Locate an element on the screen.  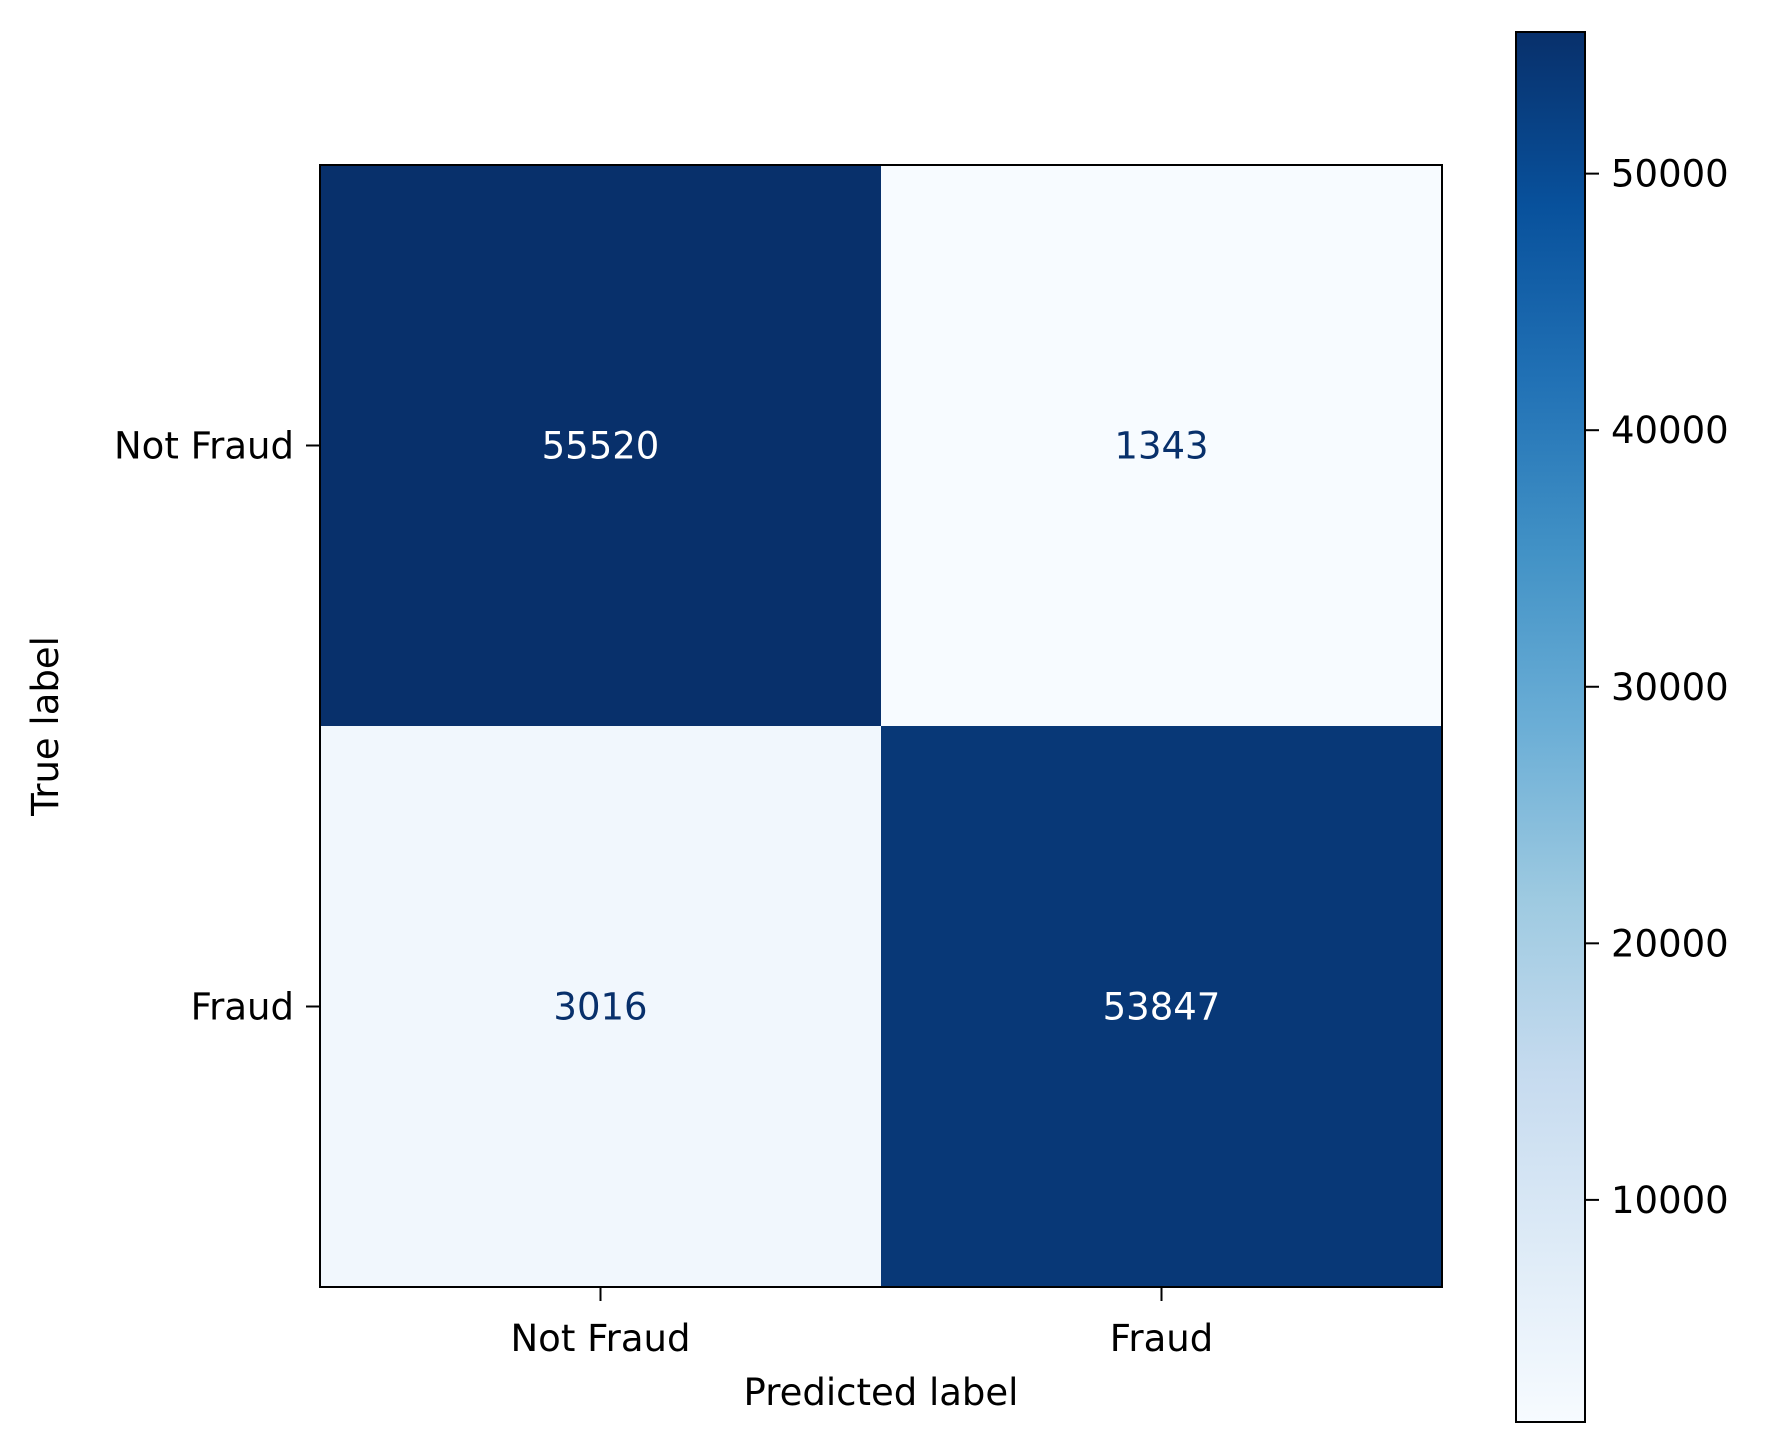
colorbar-frame is located at coordinates (1550, 727).